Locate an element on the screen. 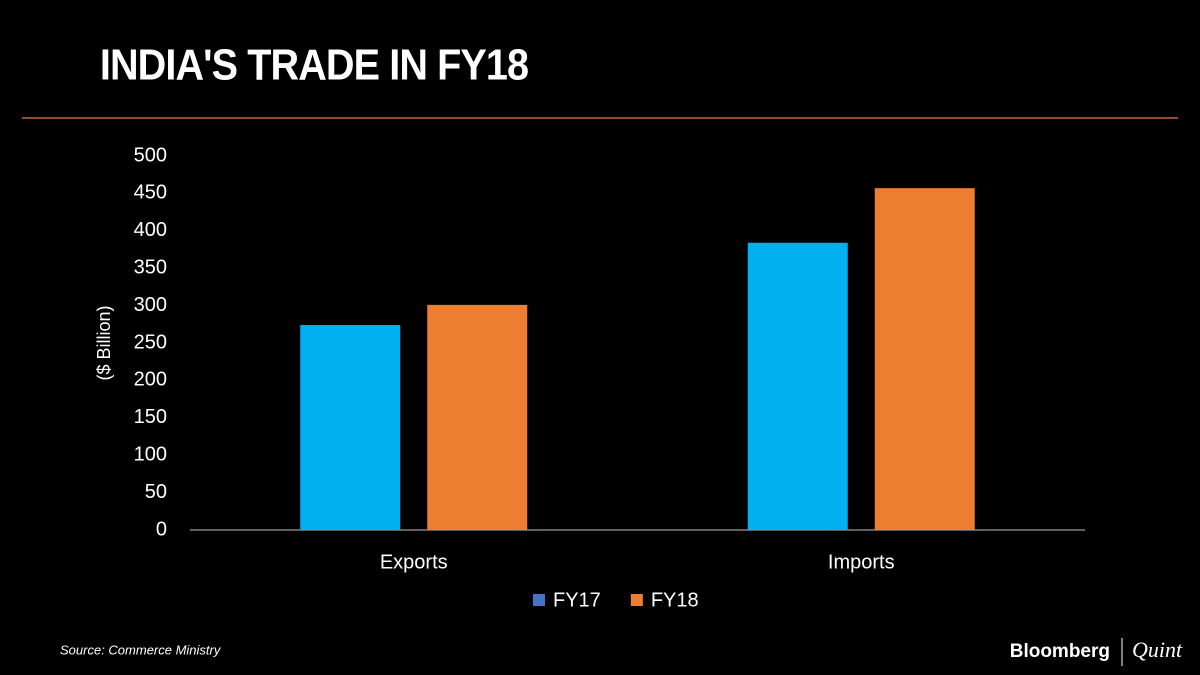 This screenshot has height=675, width=1200. brand: Quint is located at coordinates (1157, 649).